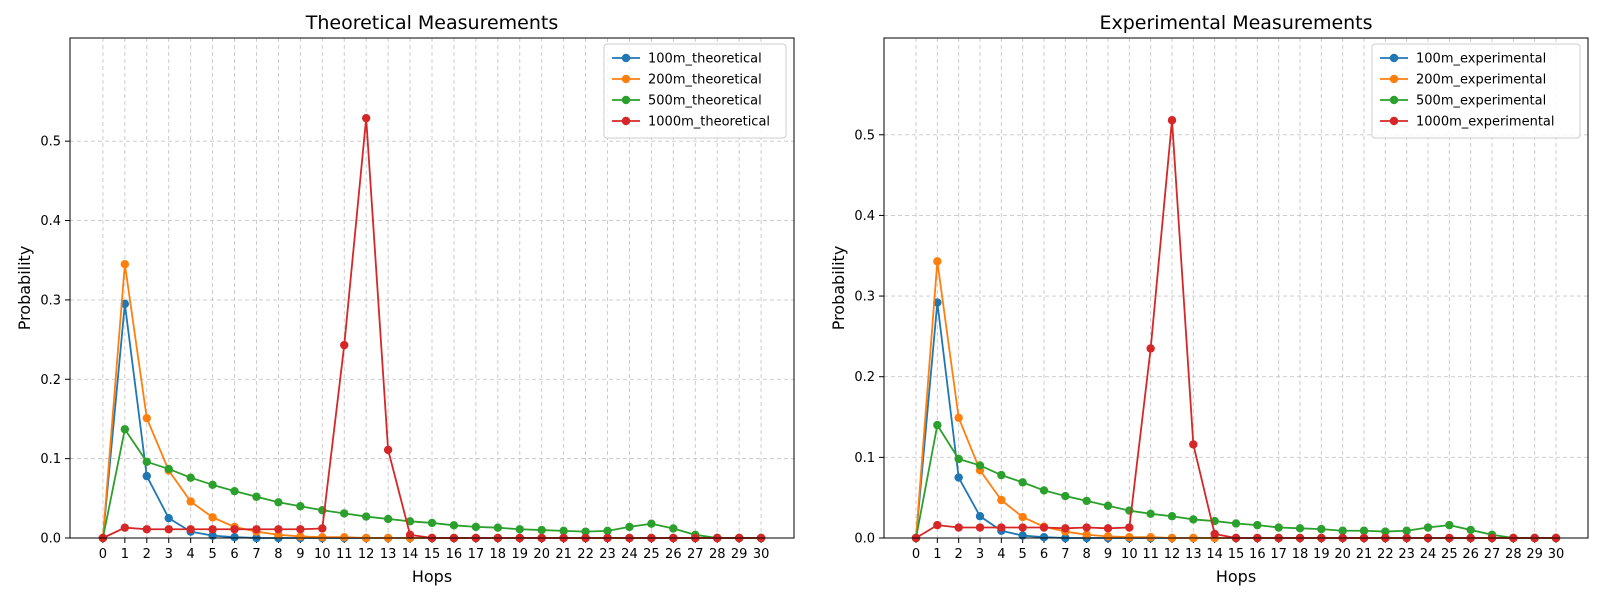 The width and height of the screenshot is (1600, 600). Describe the element at coordinates (1428, 554) in the screenshot. I see `x-tick-label: 24` at that location.